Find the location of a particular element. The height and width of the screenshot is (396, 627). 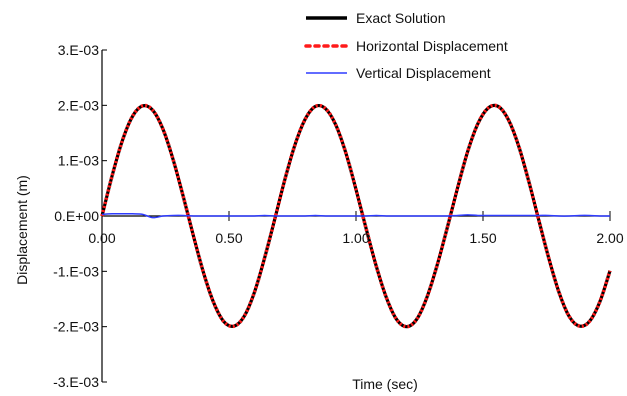

y-tick-label: -1.E-03 is located at coordinates (76, 271).